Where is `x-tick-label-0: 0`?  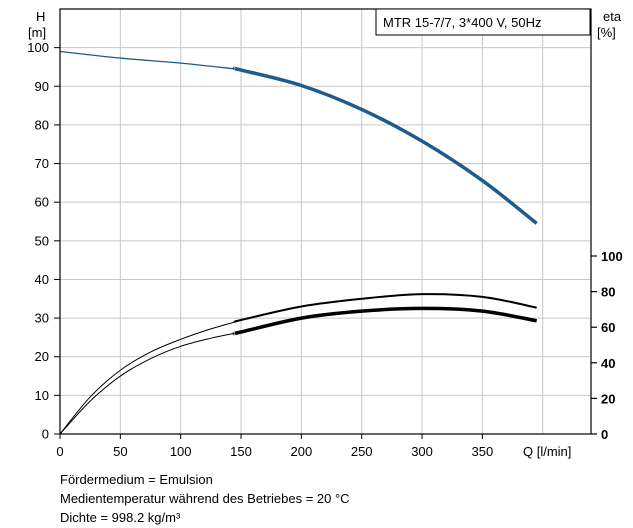 x-tick-label-0: 0 is located at coordinates (59, 451).